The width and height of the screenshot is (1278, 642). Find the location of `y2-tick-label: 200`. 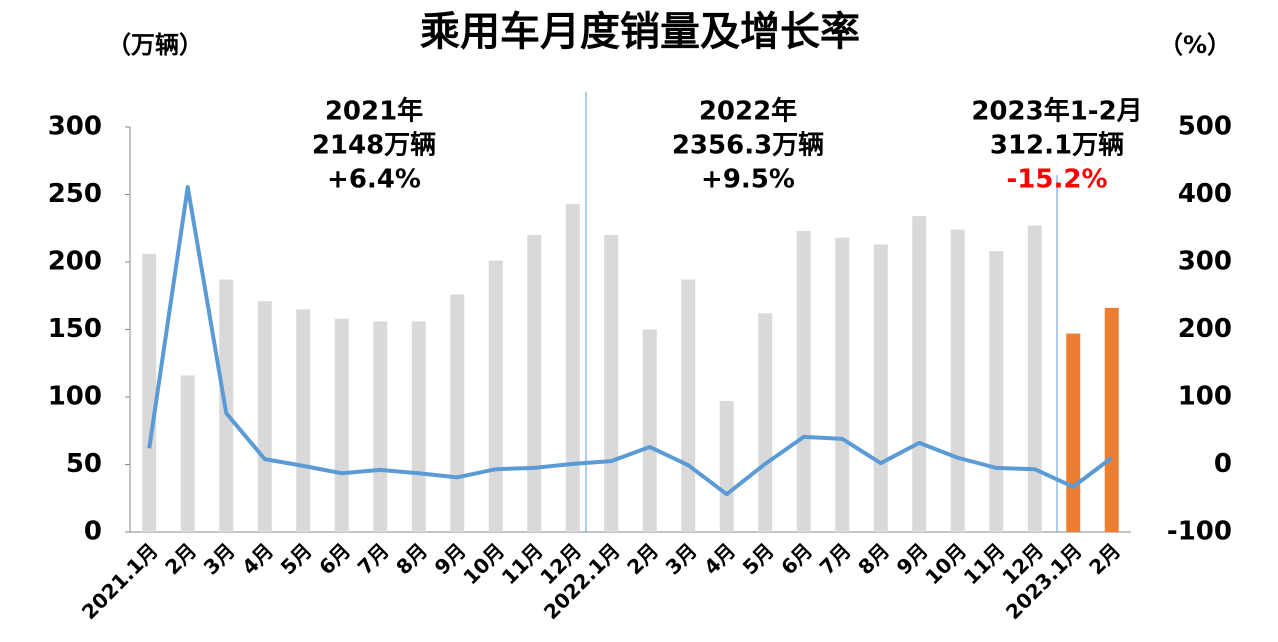

y2-tick-label: 200 is located at coordinates (1205, 329).